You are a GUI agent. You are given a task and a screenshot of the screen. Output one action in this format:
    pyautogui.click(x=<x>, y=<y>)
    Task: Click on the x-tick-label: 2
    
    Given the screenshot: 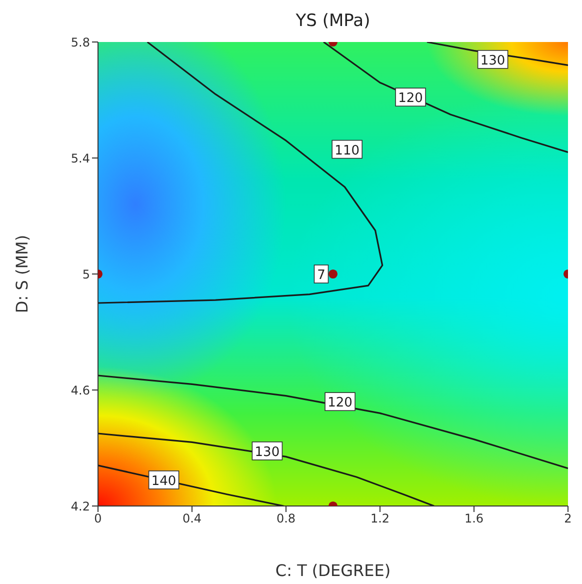 What is the action you would take?
    pyautogui.click(x=568, y=519)
    